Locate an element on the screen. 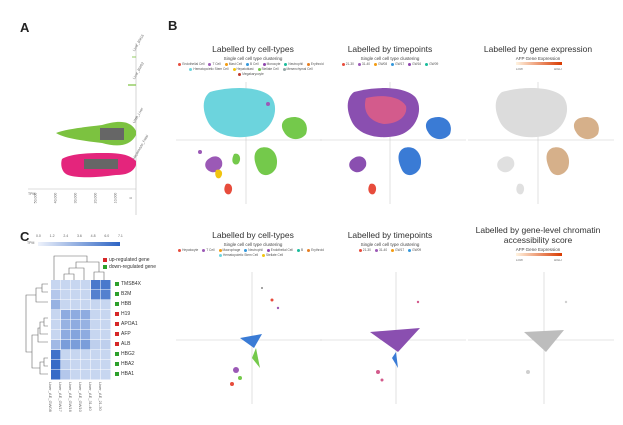  violin-tick: 30,000 is located at coordinates (75, 198).